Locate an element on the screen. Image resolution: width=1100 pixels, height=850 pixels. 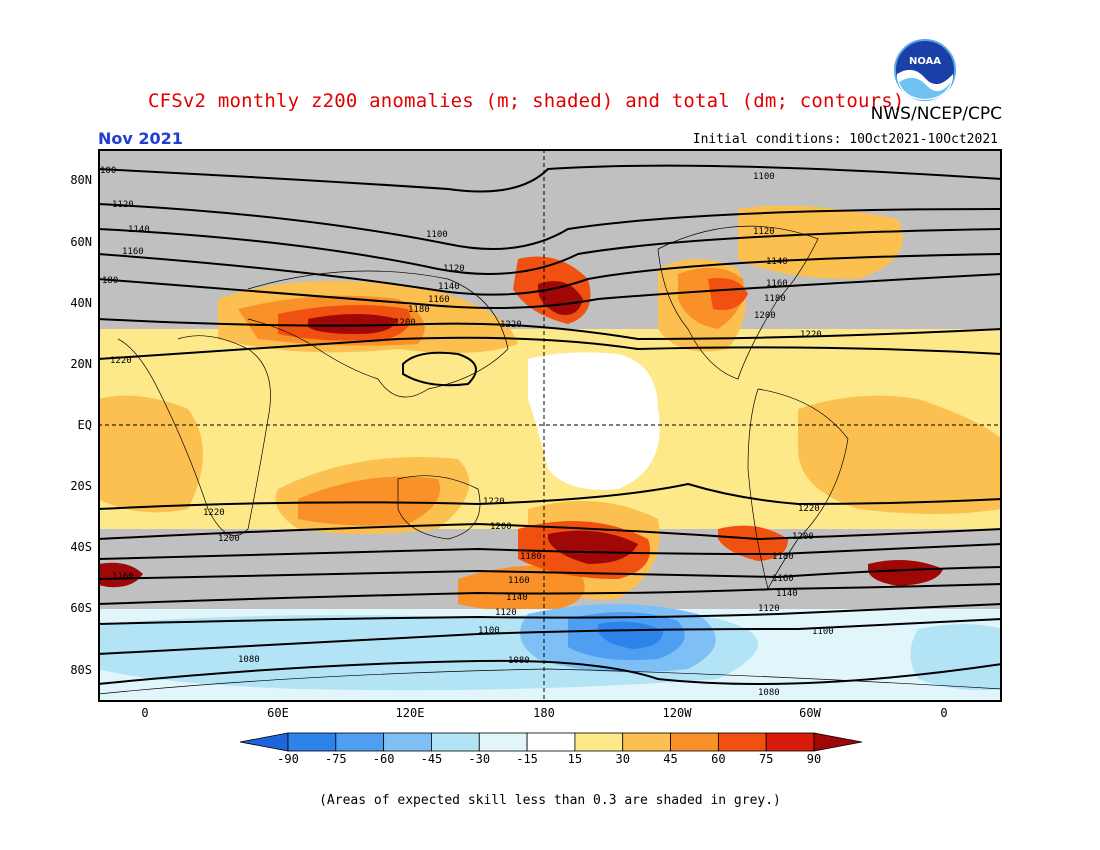
lat-label: 40N is located at coordinates (81, 303).